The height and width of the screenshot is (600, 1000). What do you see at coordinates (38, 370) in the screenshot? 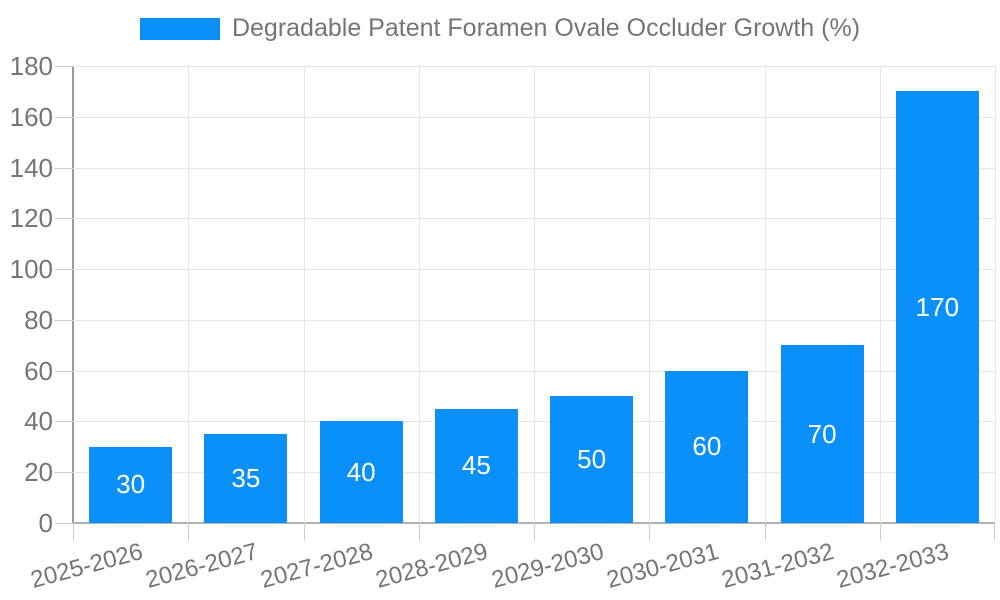
I see `y-axis-label: 60` at bounding box center [38, 370].